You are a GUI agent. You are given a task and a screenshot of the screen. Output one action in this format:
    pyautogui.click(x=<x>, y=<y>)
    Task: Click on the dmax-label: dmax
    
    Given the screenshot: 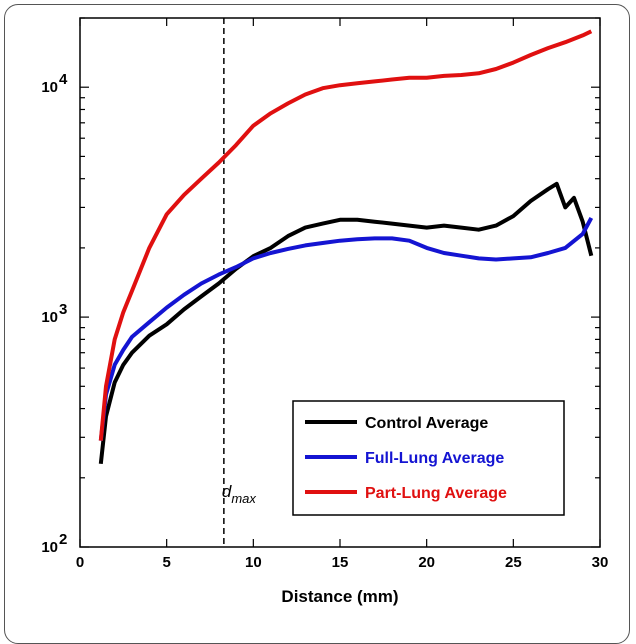 What is the action you would take?
    pyautogui.click(x=239, y=494)
    